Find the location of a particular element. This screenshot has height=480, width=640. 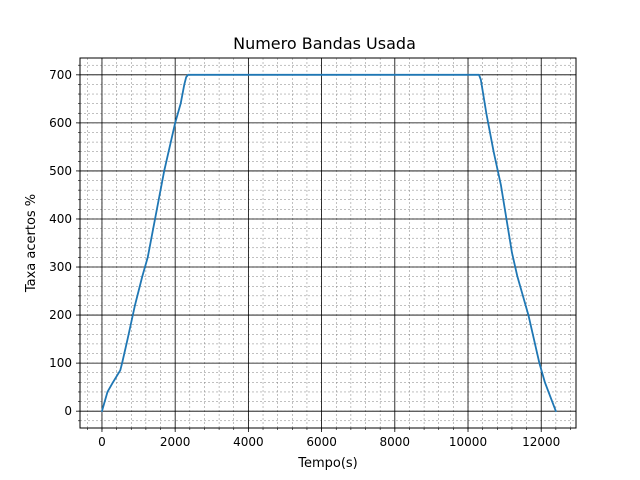

y-tick-label: 700 is located at coordinates (60, 75).